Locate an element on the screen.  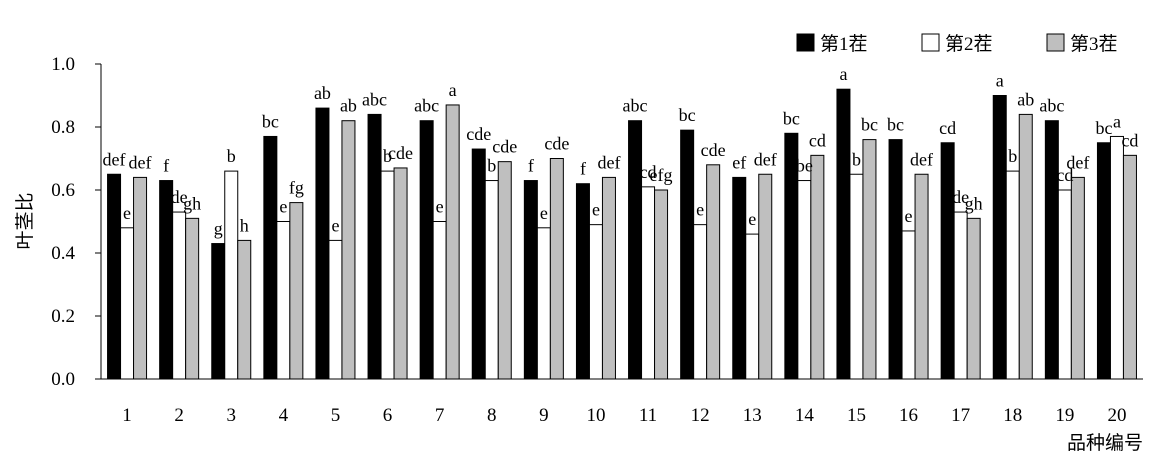
y-tick-label: 0.6 is located at coordinates (63, 190).